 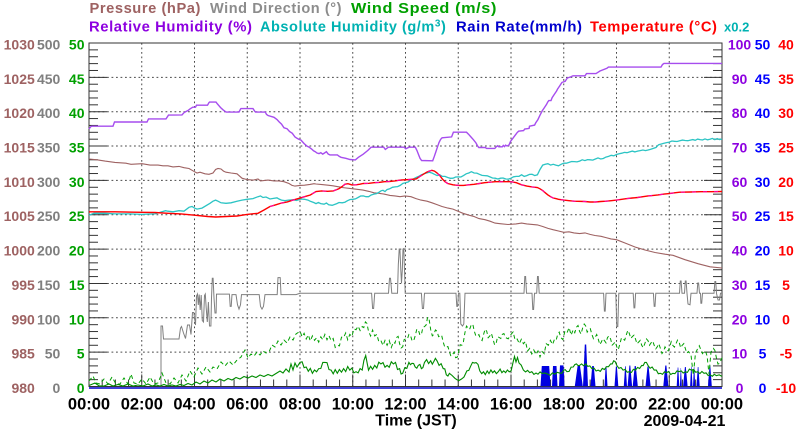 What do you see at coordinates (300, 405) in the screenshot?
I see `svg-text: 08:00` at bounding box center [300, 405].